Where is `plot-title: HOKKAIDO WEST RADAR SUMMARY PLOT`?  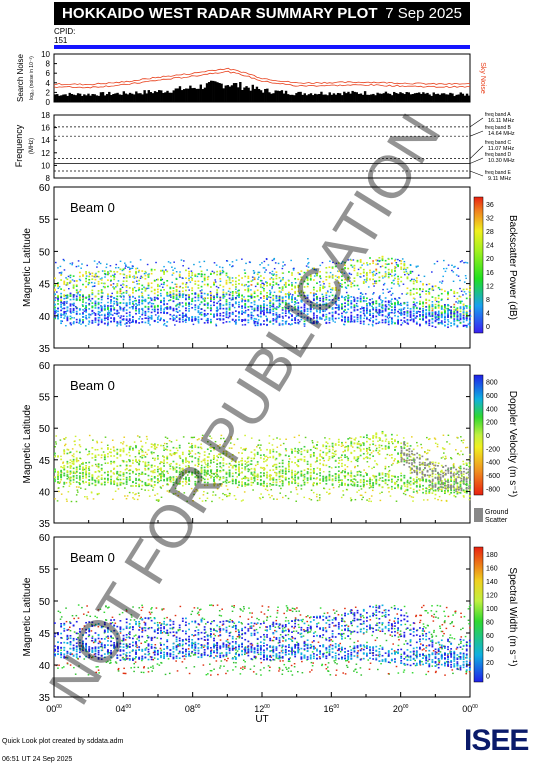
plot-title: HOKKAIDO WEST RADAR SUMMARY PLOT is located at coordinates (220, 13).